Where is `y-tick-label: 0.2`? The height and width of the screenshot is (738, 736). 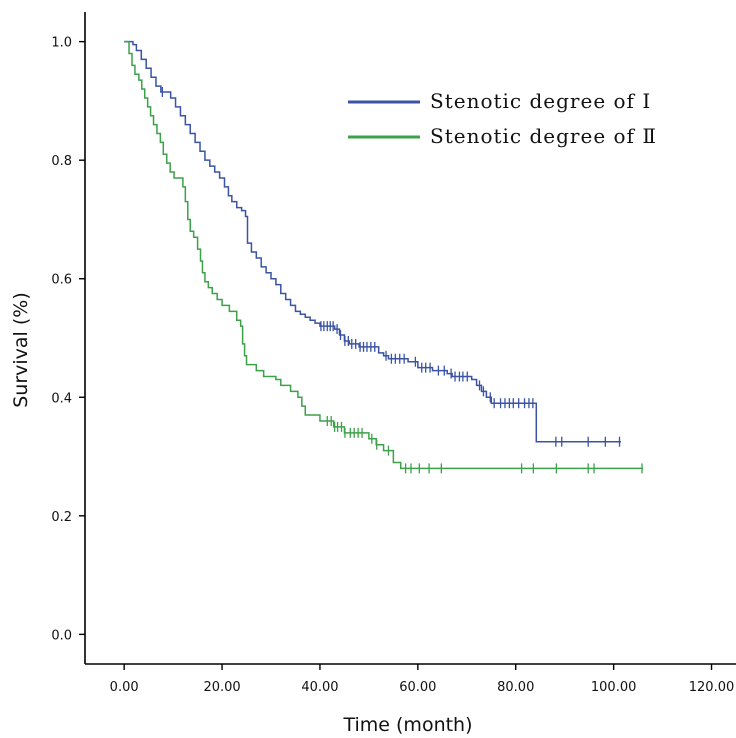 y-tick-label: 0.2 is located at coordinates (61, 517).